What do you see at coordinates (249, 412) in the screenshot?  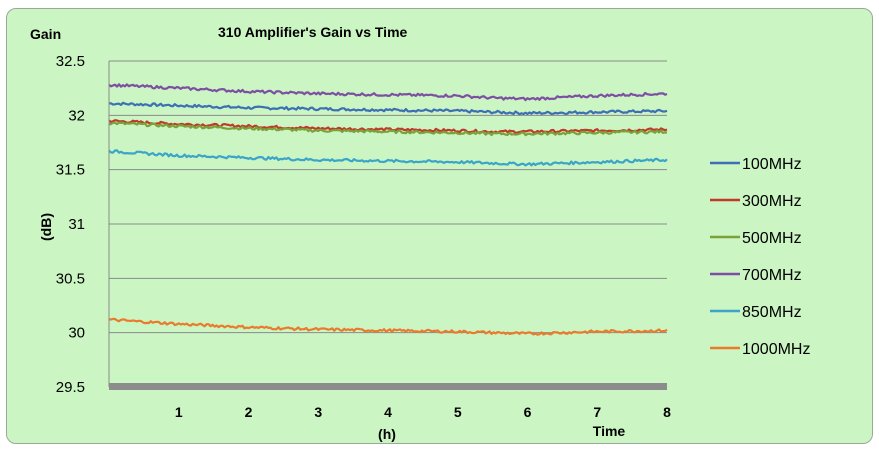 I see `x-tick-label: 2` at bounding box center [249, 412].